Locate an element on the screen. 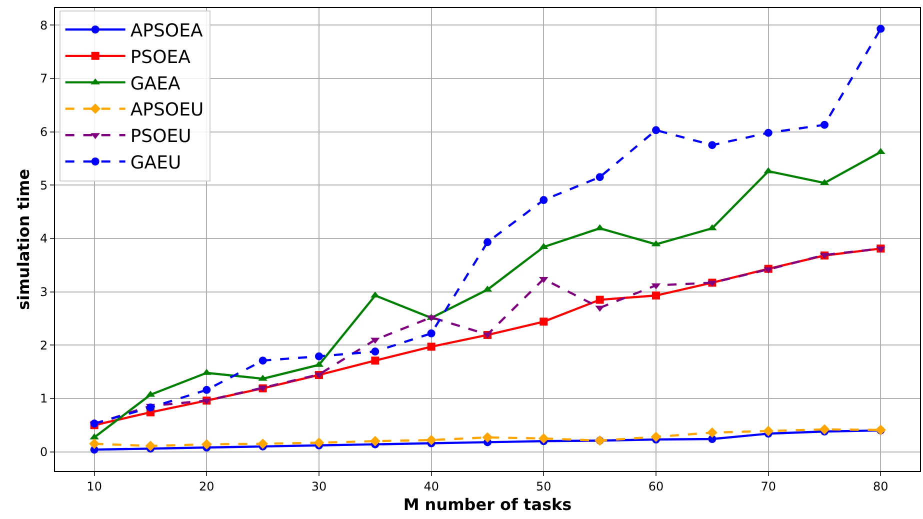  y-axis-title: simulation time is located at coordinates (23, 239).